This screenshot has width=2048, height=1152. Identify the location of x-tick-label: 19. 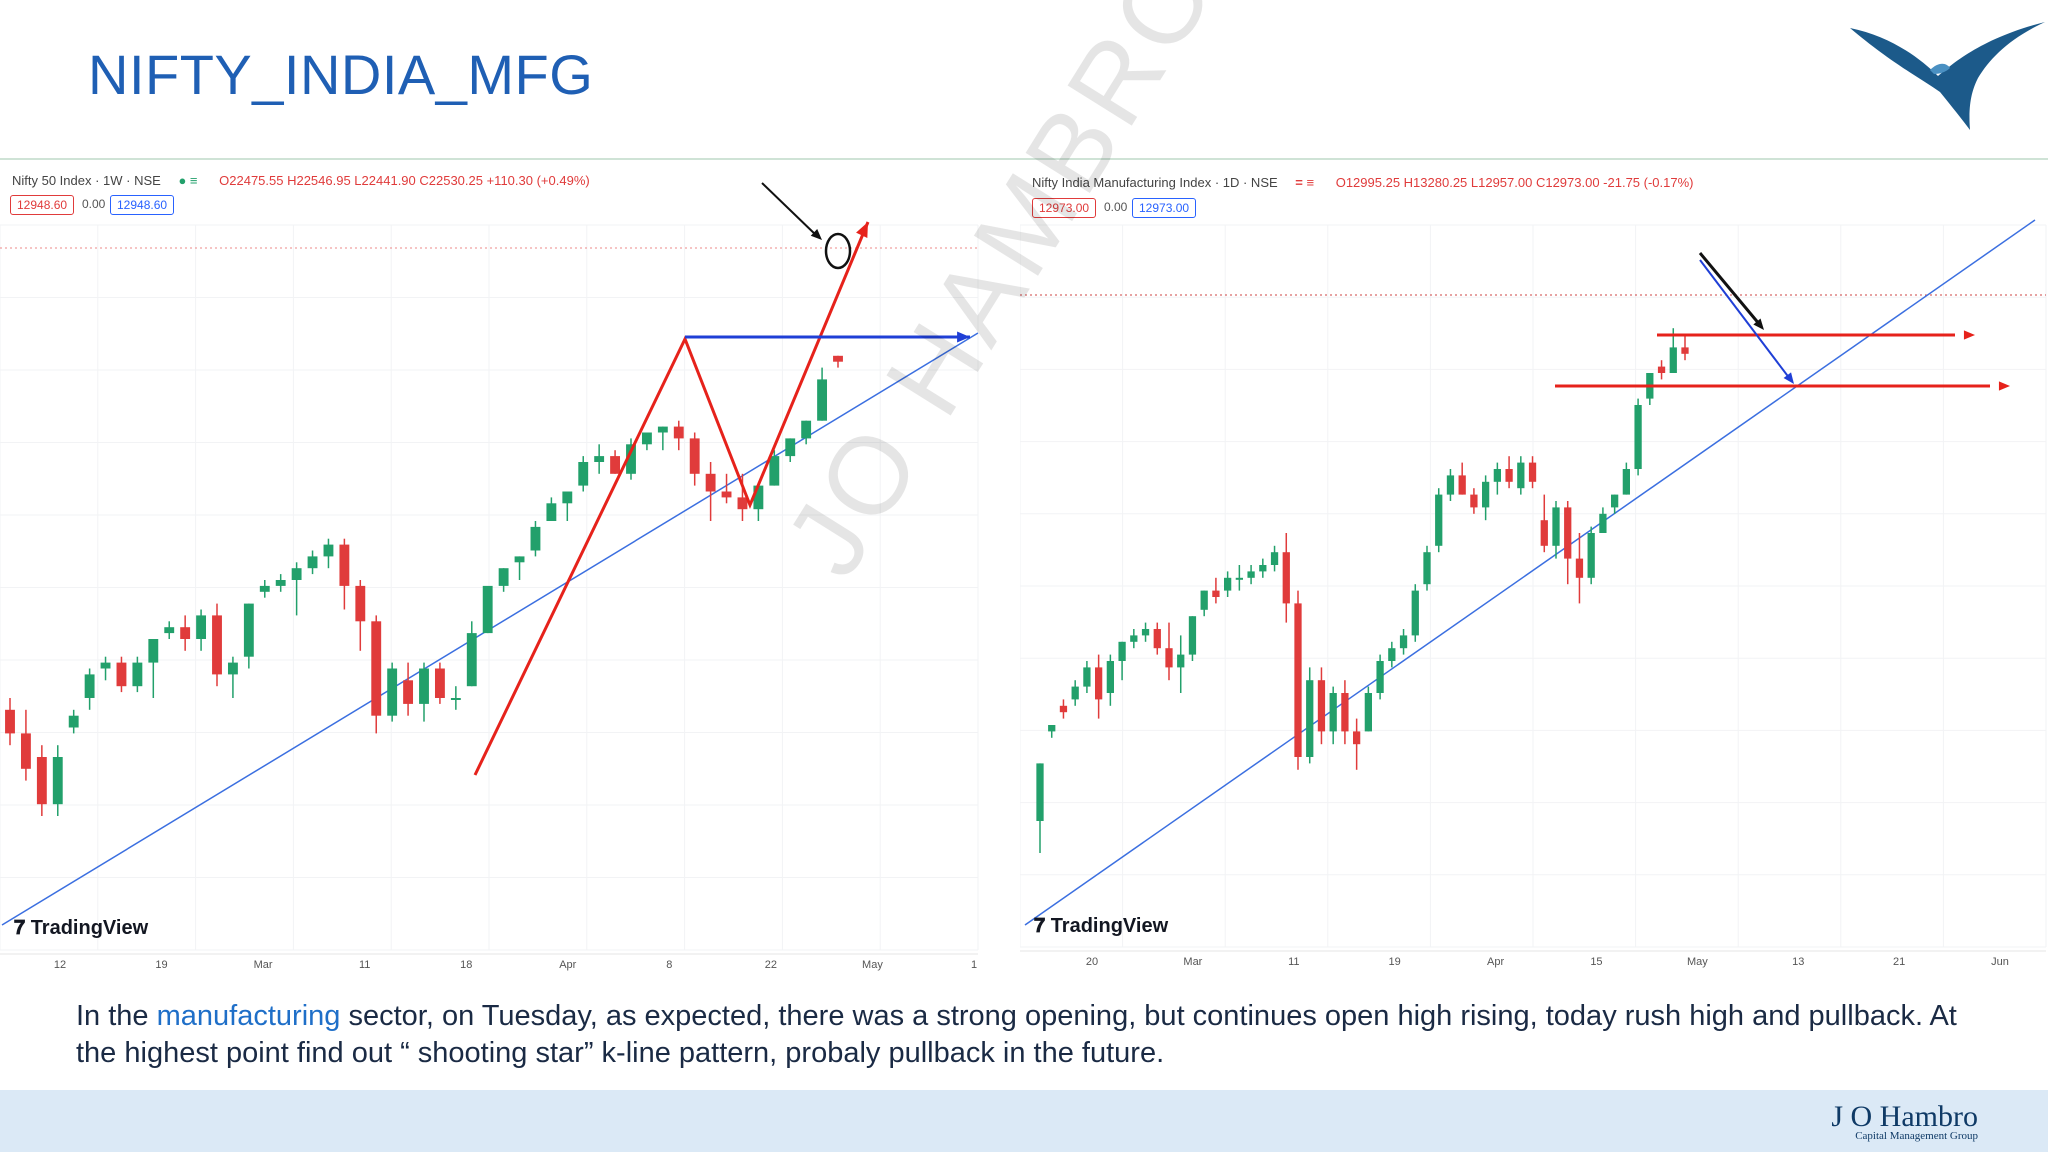
(161, 965).